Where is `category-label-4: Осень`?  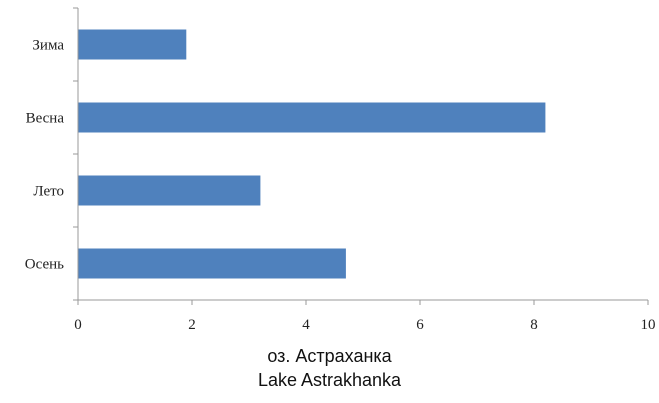 category-label-4: Осень is located at coordinates (44, 265).